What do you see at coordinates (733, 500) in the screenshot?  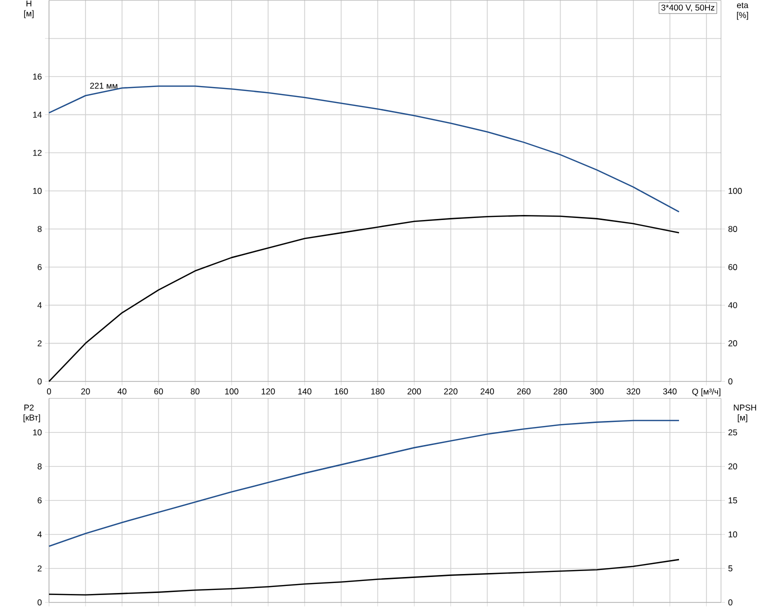 I see `y2-tick-label: 15` at bounding box center [733, 500].